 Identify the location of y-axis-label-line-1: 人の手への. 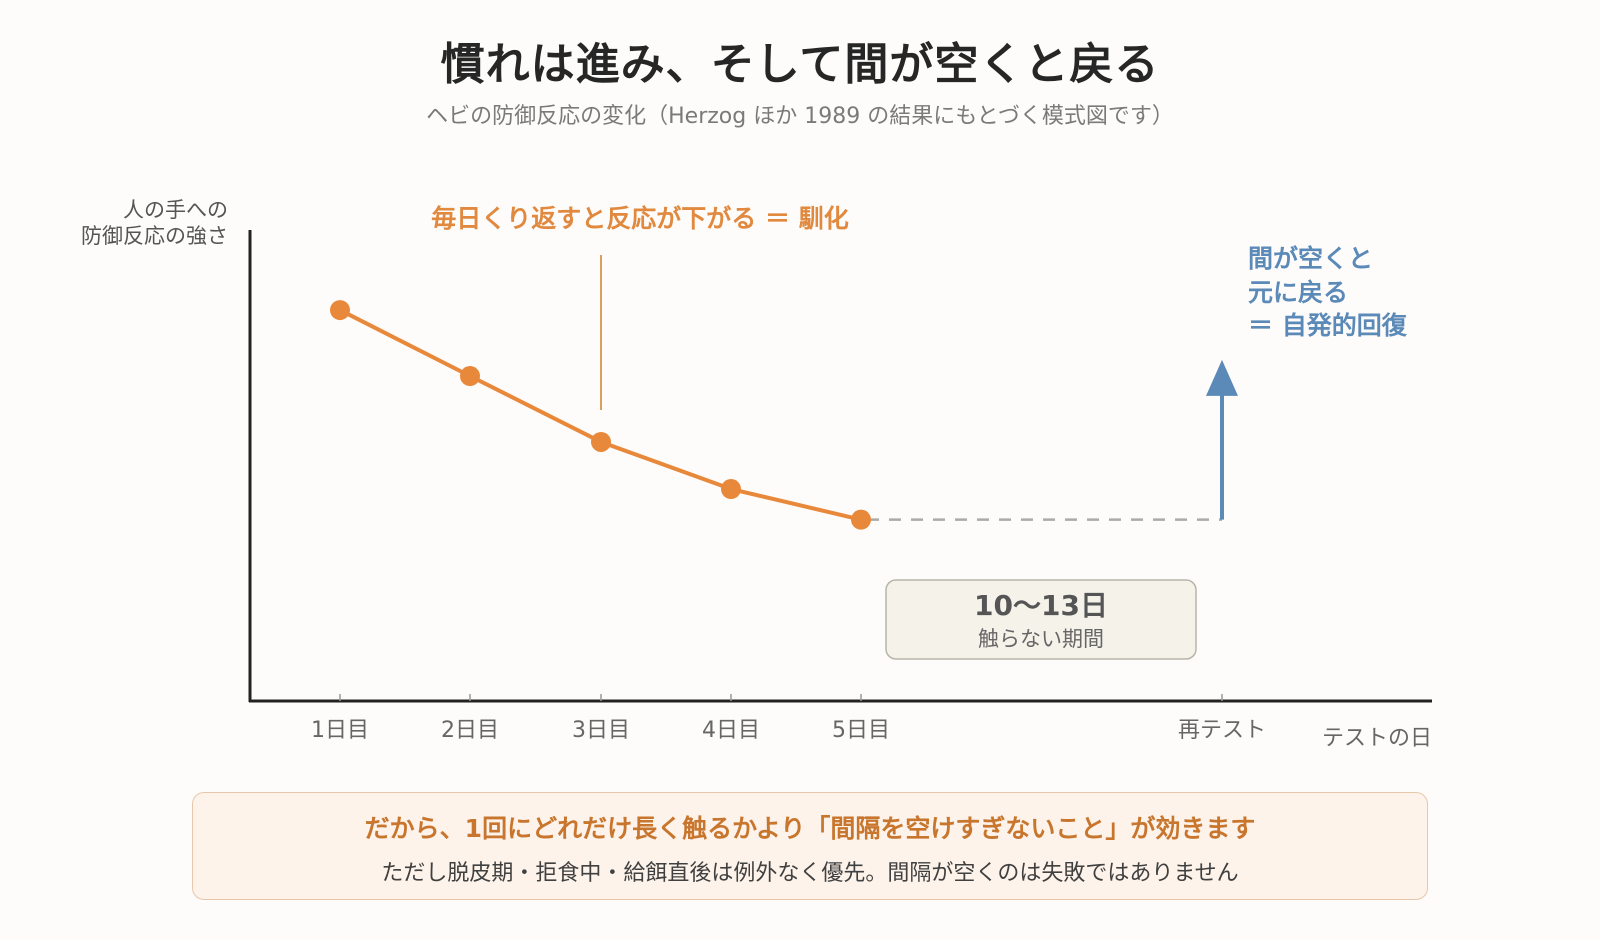
(175, 210).